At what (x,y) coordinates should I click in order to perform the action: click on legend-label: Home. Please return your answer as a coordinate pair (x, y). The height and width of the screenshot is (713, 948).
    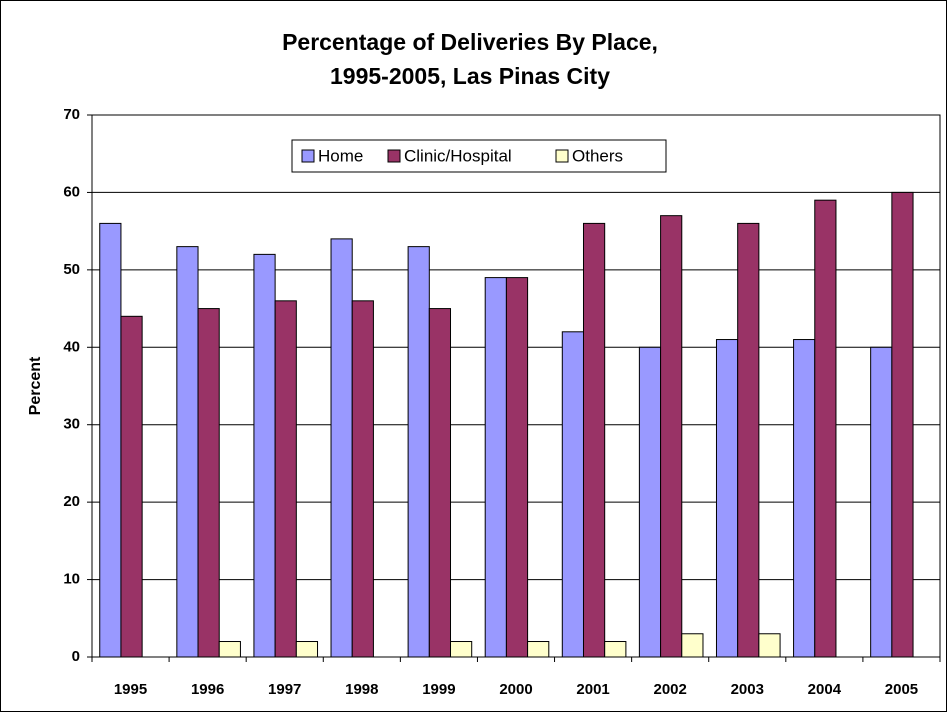
    Looking at the image, I should click on (340, 155).